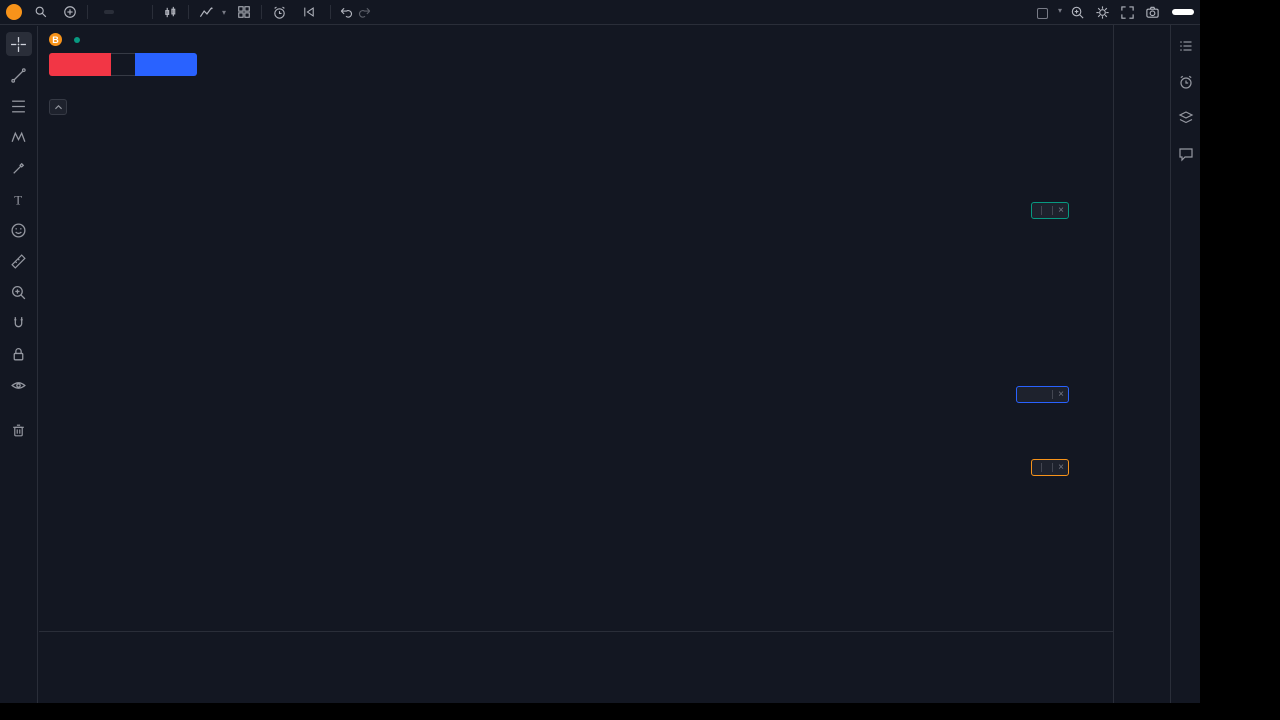 The height and width of the screenshot is (720, 1280). I want to click on tool-zoom-in, so click(19, 292).